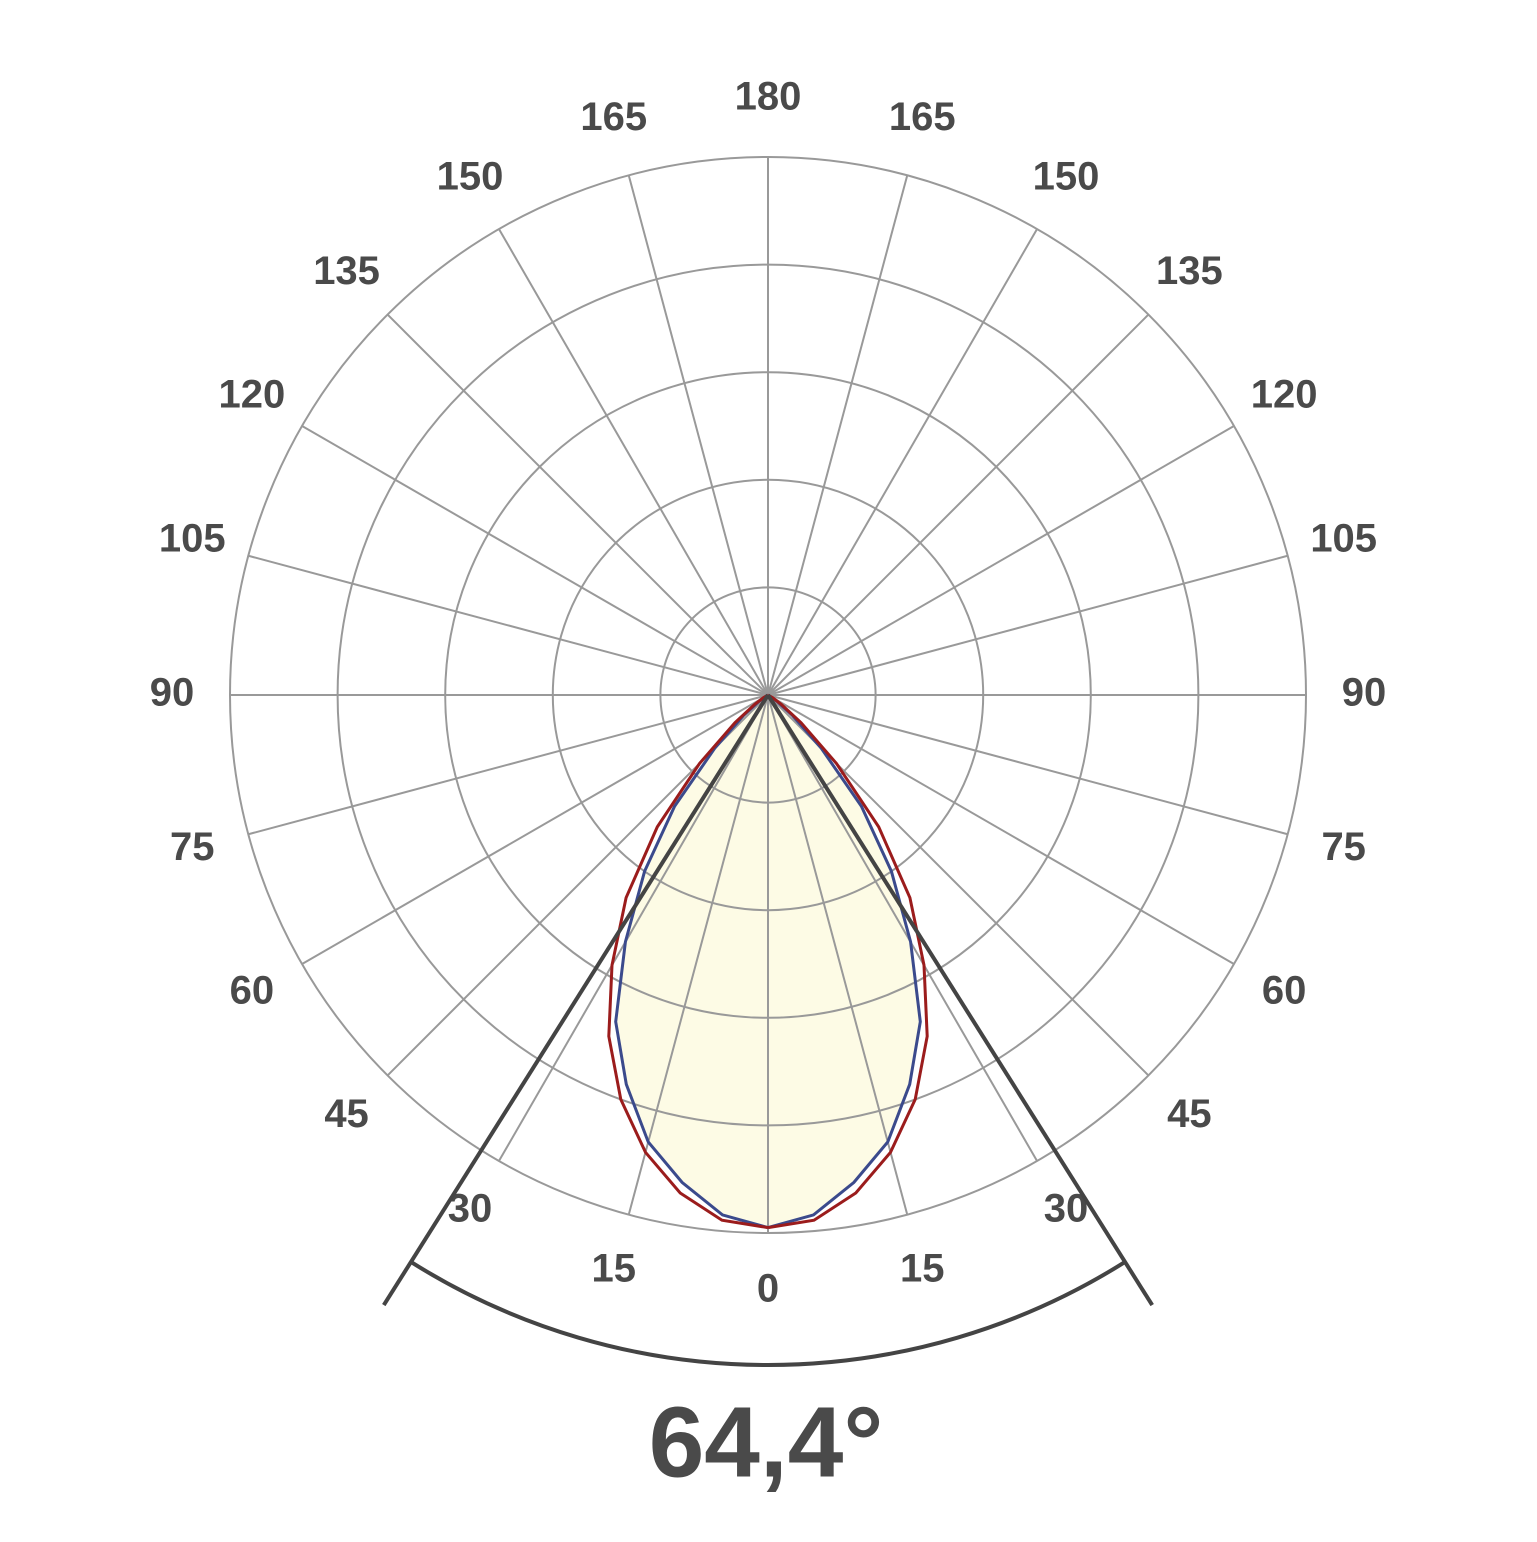 Image resolution: width=1537 pixels, height=1542 pixels. I want to click on angle-label: 180, so click(768, 97).